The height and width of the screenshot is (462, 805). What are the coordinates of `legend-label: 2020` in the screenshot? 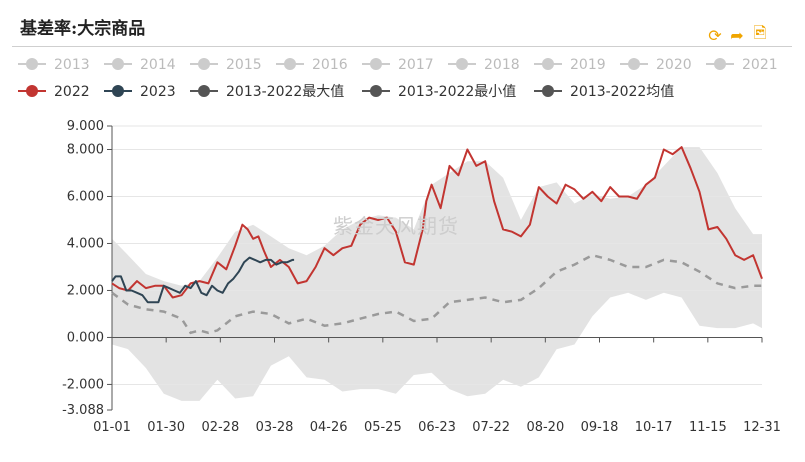 It's located at (674, 65).